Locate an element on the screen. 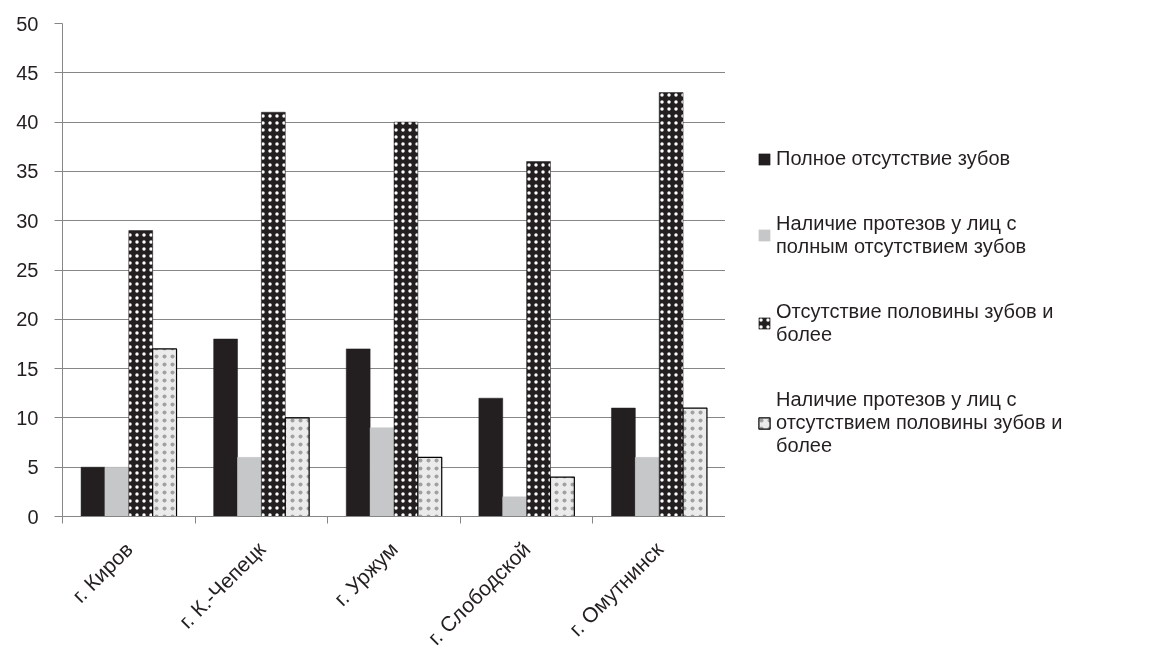  y-tick-label: 25 is located at coordinates (27, 270).